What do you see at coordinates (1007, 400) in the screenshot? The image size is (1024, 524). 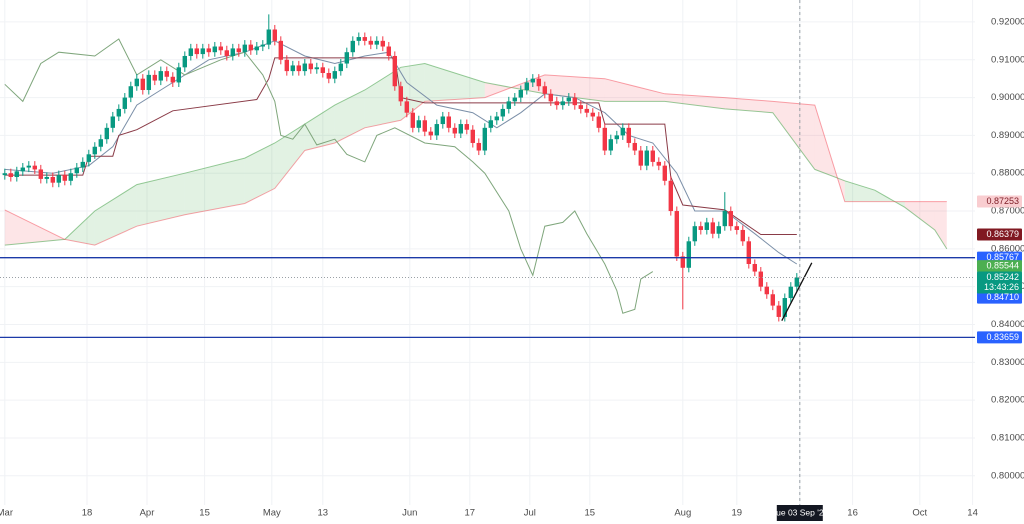 I see `y-tick-label: 0.82000` at bounding box center [1007, 400].